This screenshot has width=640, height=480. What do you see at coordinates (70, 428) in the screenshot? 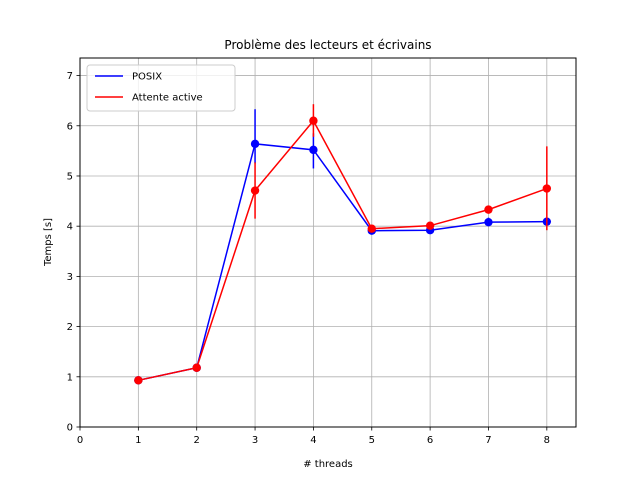
I see `y-tick-label: 0` at bounding box center [70, 428].